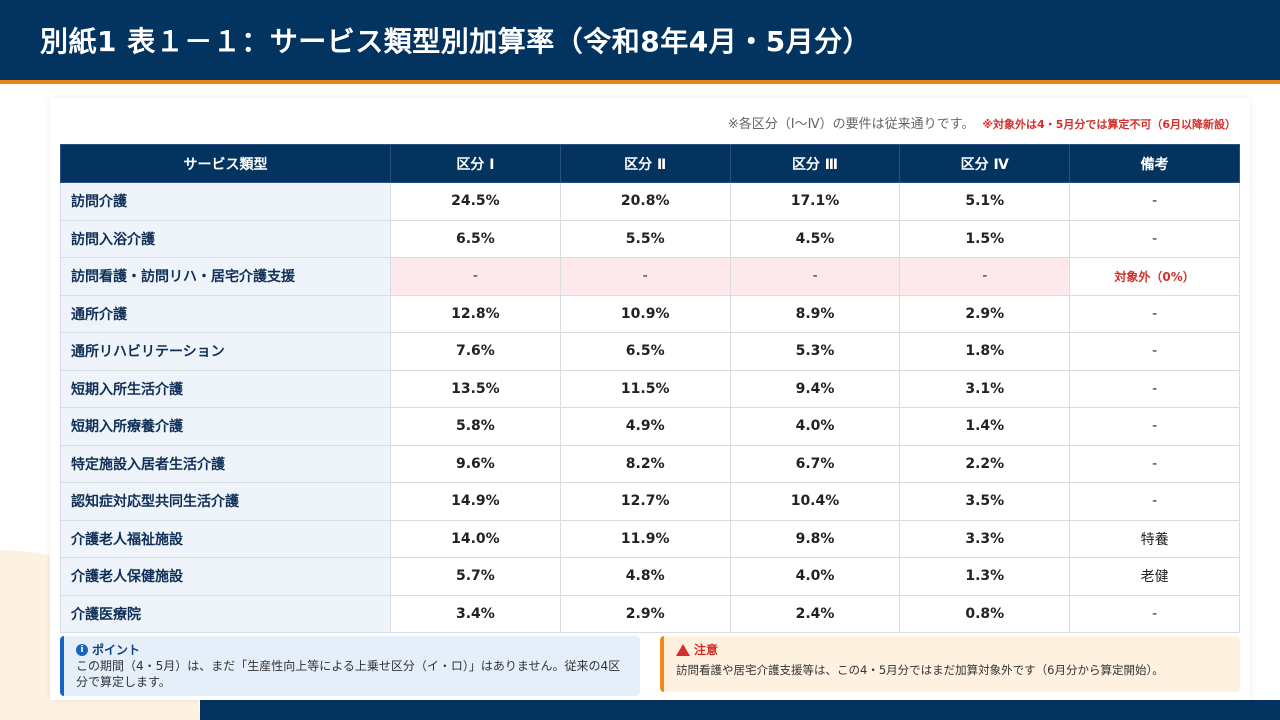 This screenshot has width=1280, height=720. I want to click on rate-cell: 4.9%, so click(645, 426).